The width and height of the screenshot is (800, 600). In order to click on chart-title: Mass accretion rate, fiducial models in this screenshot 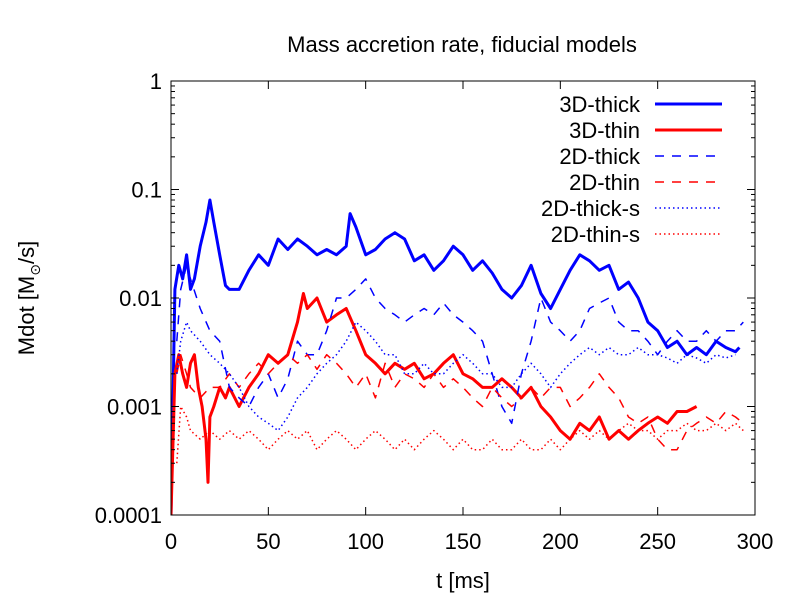, I will do `click(462, 44)`.